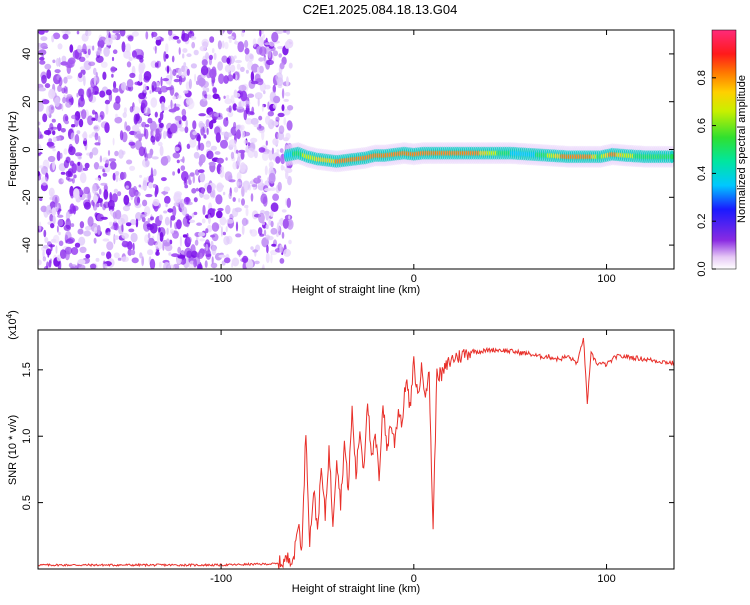 This screenshot has height=605, width=750. I want to click on colorbar-tick-label: 0.8, so click(702, 77).